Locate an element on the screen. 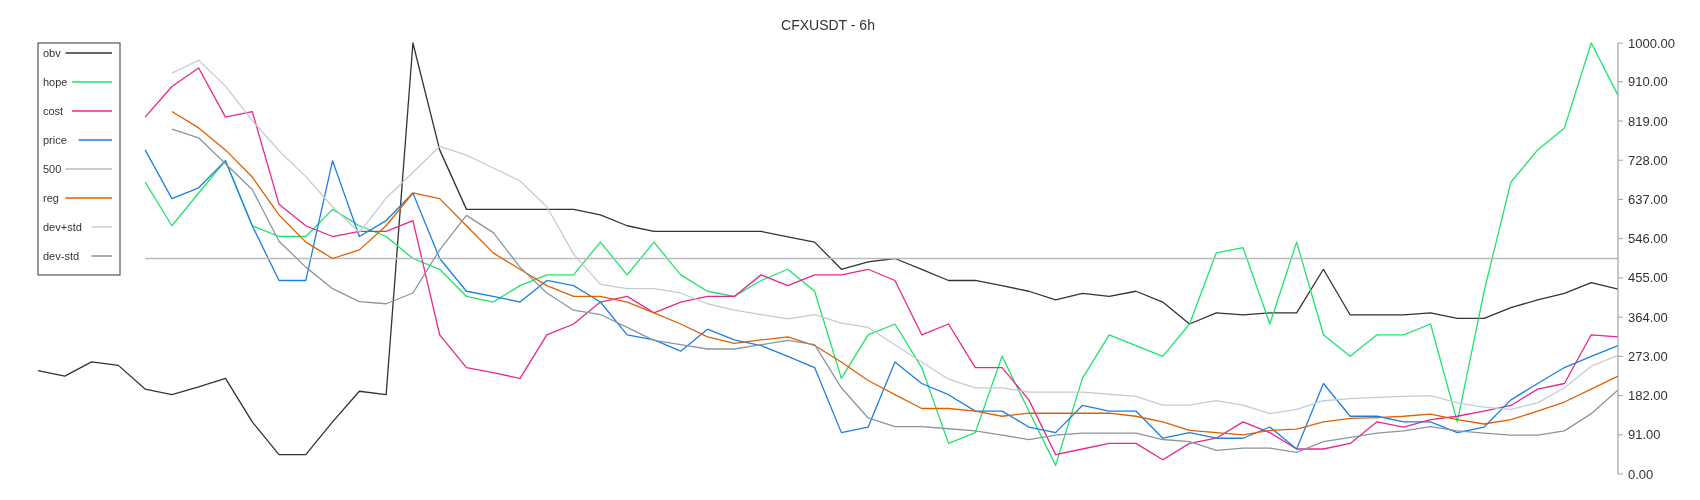  legend-label: price is located at coordinates (55, 140).